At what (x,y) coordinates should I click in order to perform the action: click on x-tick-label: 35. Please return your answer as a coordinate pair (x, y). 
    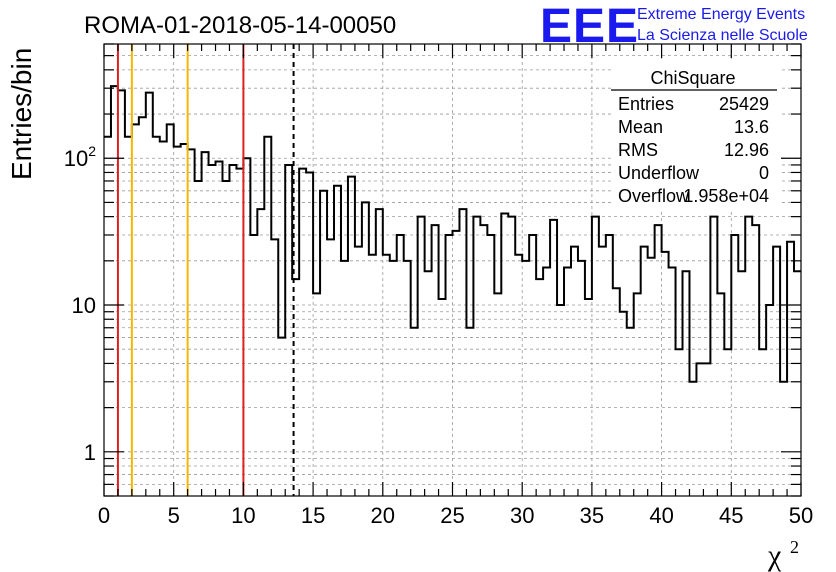
    Looking at the image, I should click on (592, 515).